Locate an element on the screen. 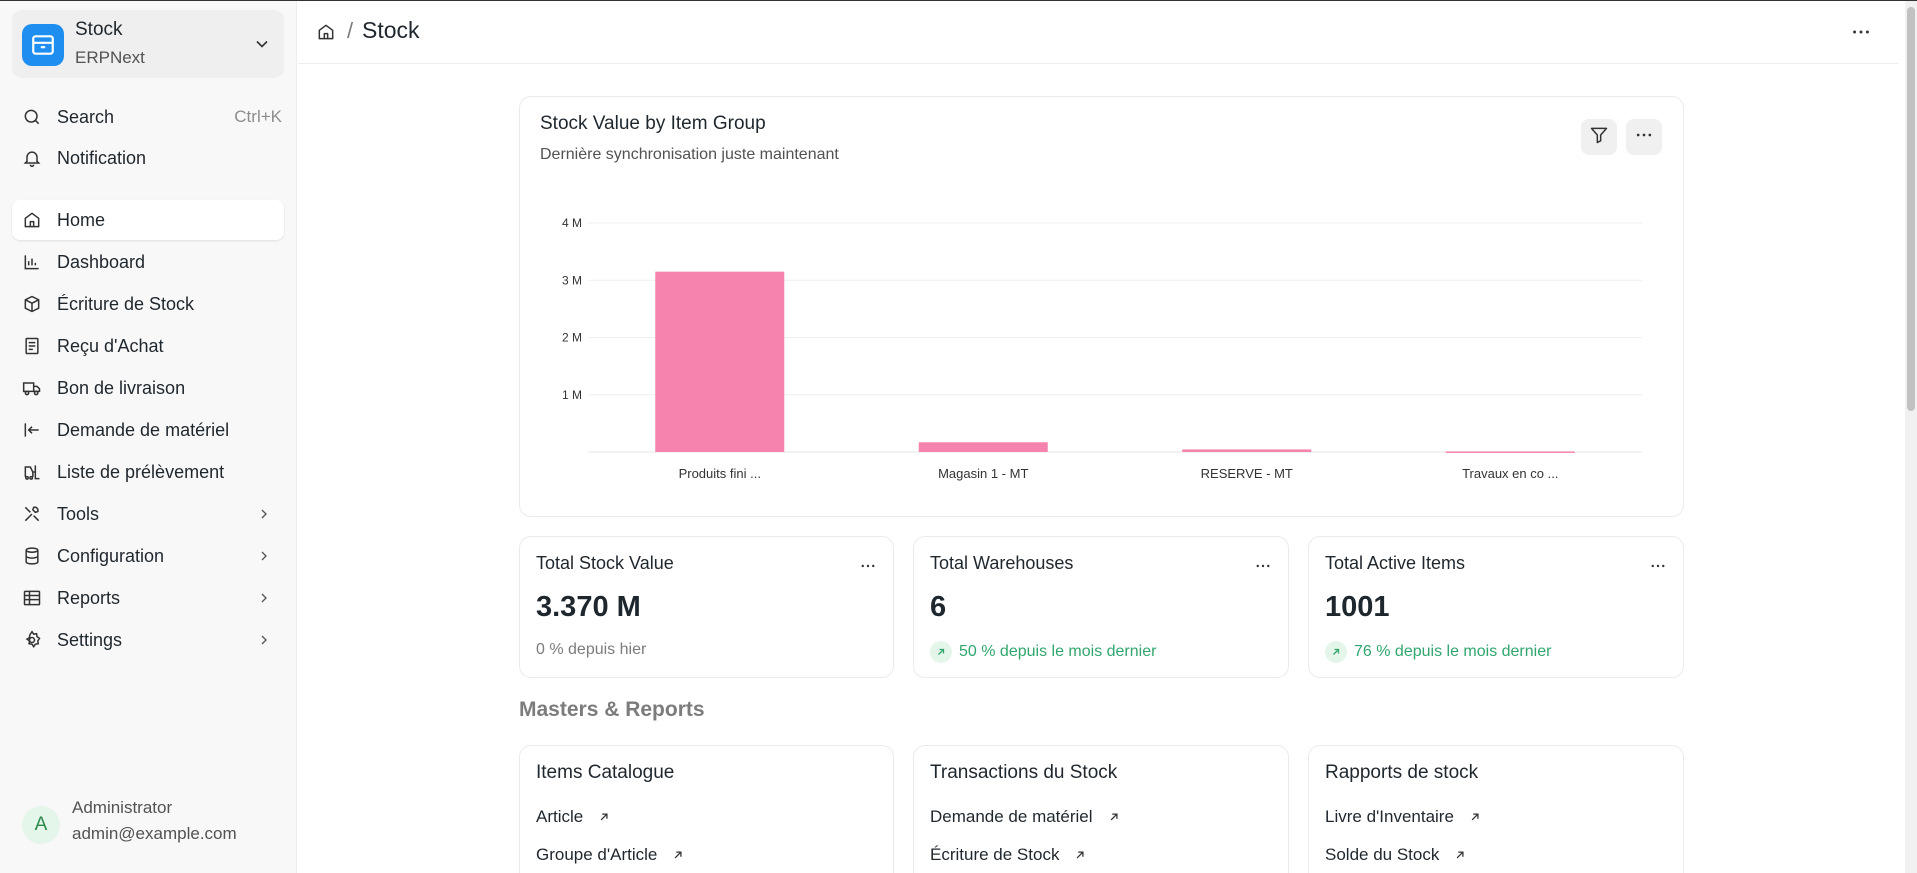 The height and width of the screenshot is (873, 1917). gear-icon is located at coordinates (32, 640).